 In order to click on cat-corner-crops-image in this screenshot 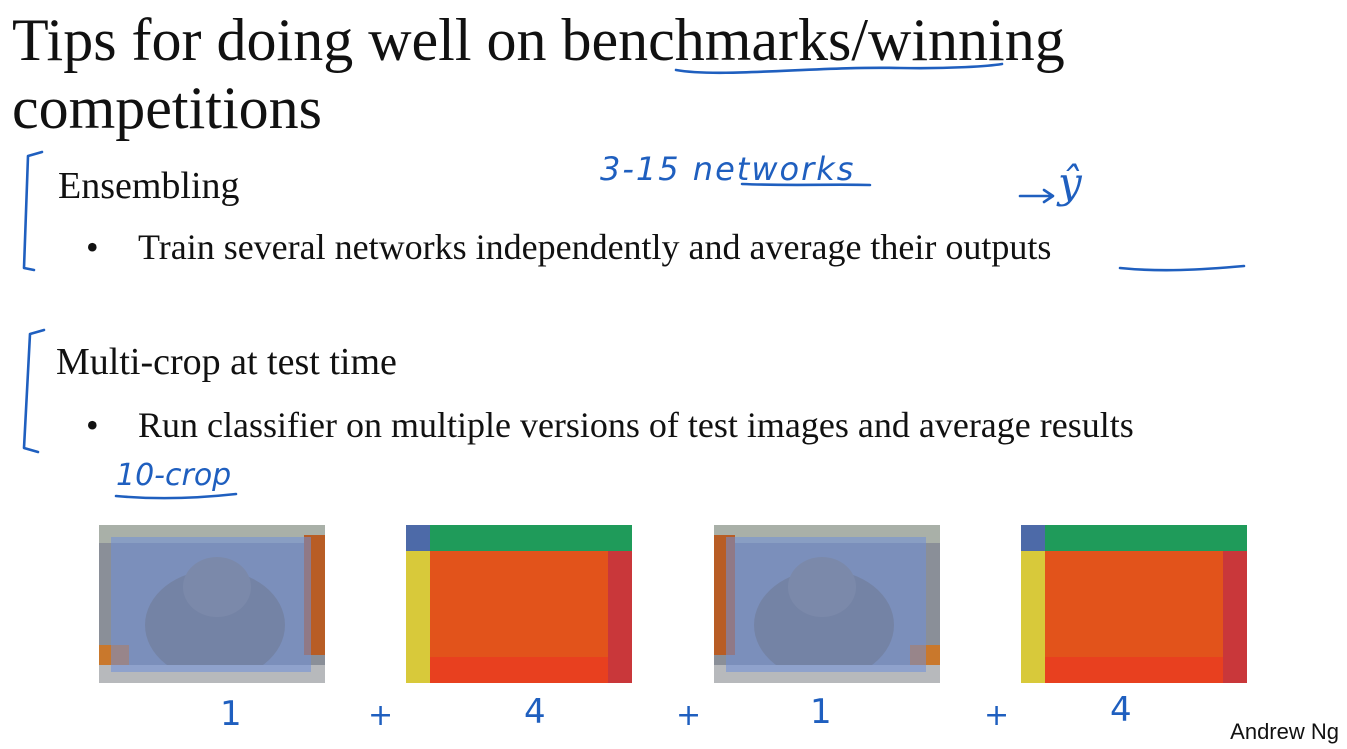, I will do `click(519, 604)`.